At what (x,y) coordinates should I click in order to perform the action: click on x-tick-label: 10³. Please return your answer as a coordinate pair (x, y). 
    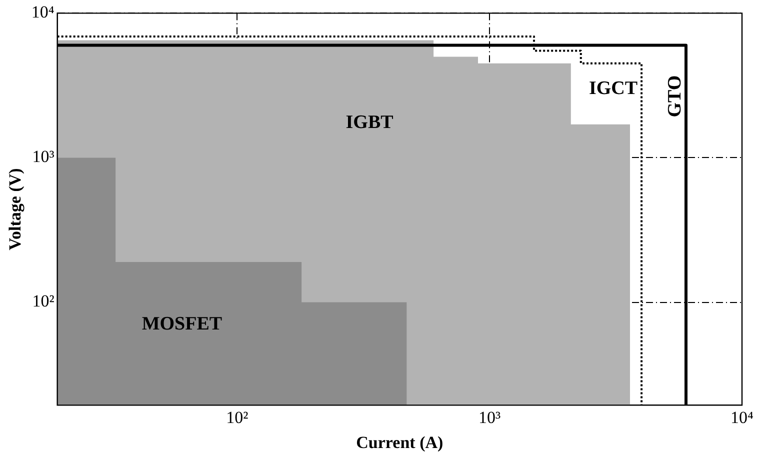
    Looking at the image, I should click on (489, 417).